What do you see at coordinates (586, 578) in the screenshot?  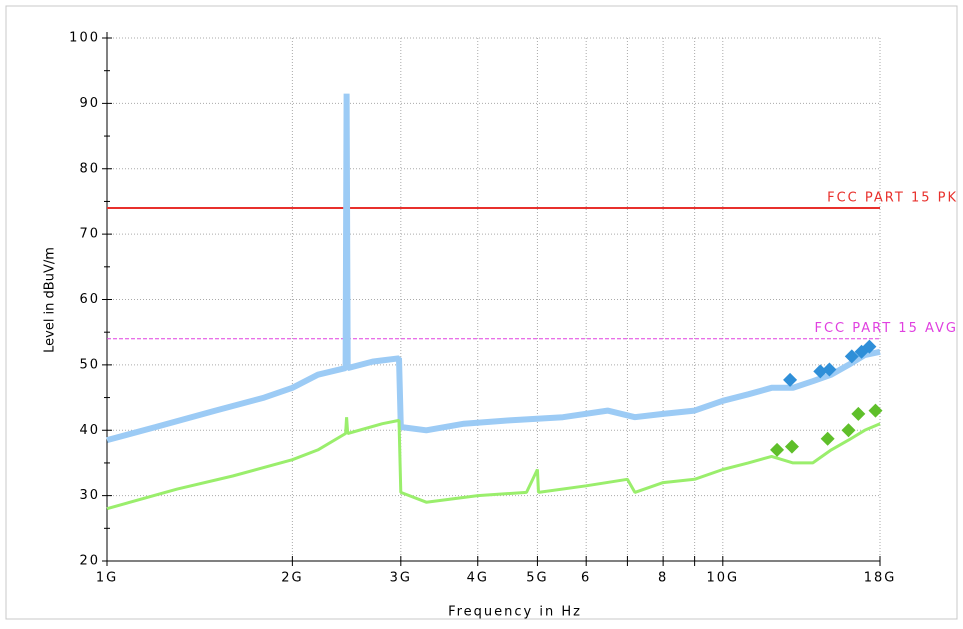 I see `x-tick-label: 6` at bounding box center [586, 578].